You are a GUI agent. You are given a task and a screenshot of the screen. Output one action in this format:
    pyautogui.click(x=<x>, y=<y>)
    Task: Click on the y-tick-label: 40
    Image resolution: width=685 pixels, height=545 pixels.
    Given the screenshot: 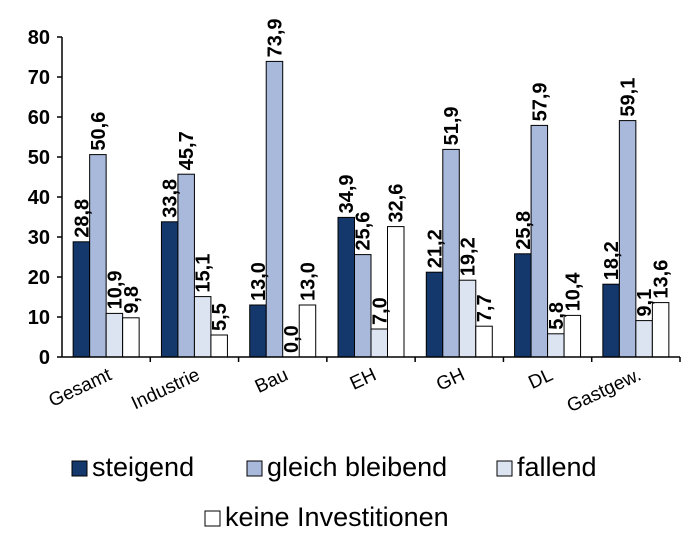 What is the action you would take?
    pyautogui.click(x=39, y=198)
    